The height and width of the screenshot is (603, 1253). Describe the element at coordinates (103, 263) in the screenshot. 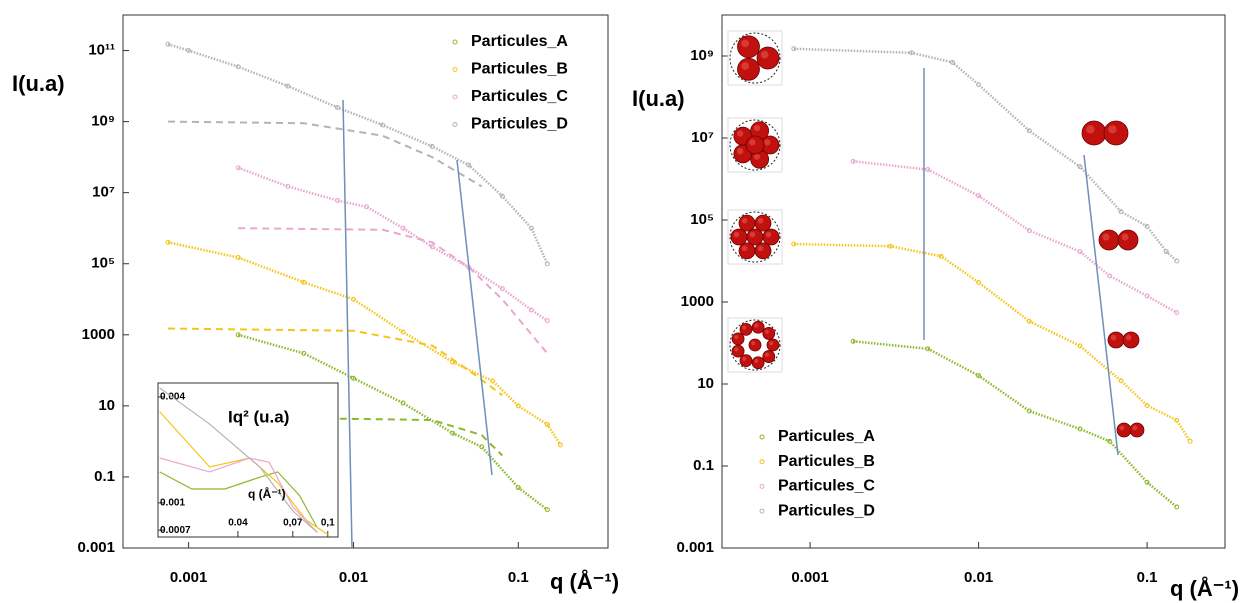

I see `y-tick-label: 10⁵` at that location.